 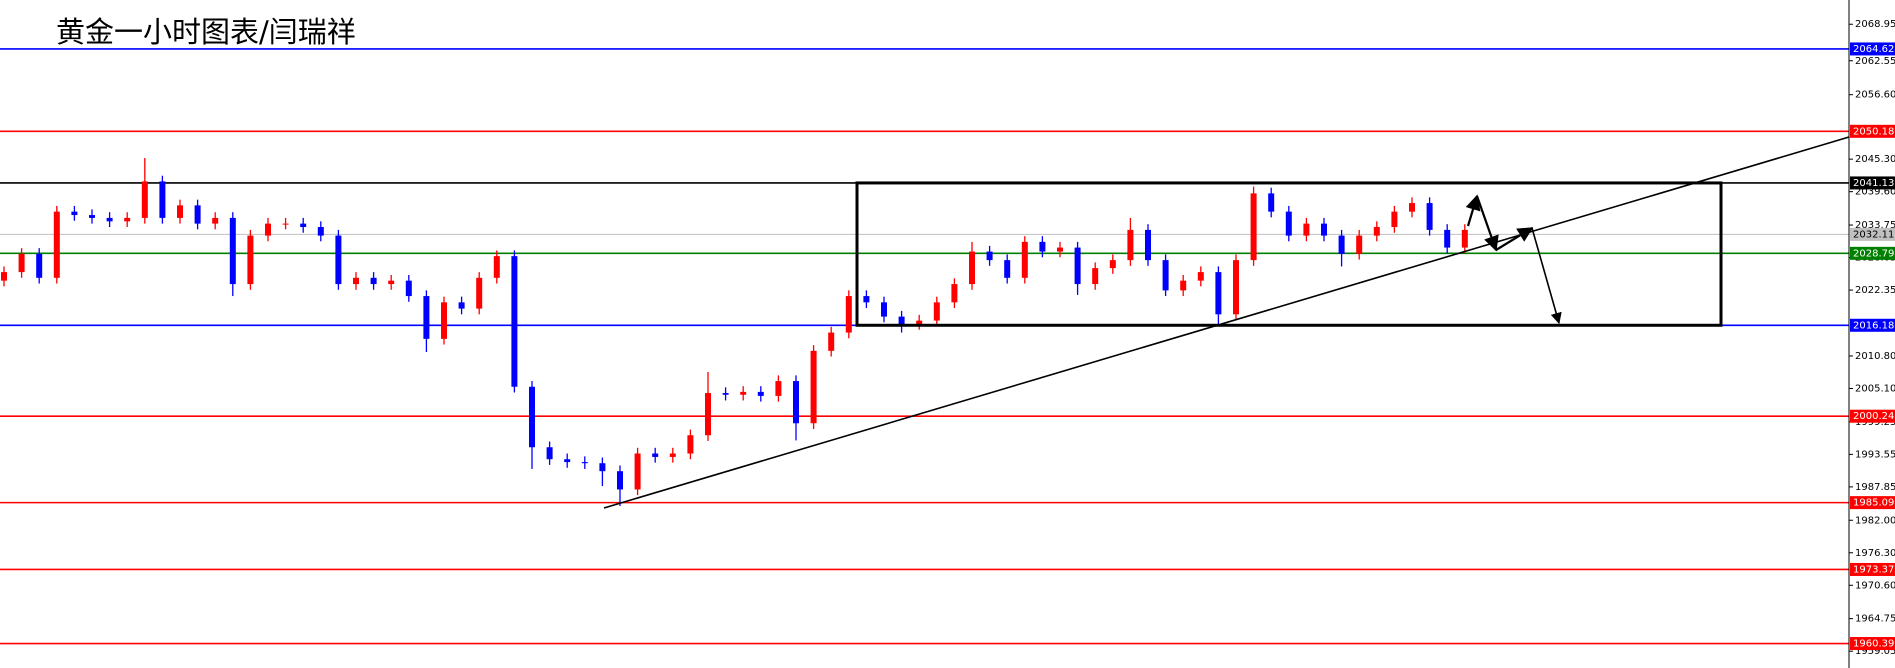 I want to click on level-label: 2028.79, so click(x=1873, y=253).